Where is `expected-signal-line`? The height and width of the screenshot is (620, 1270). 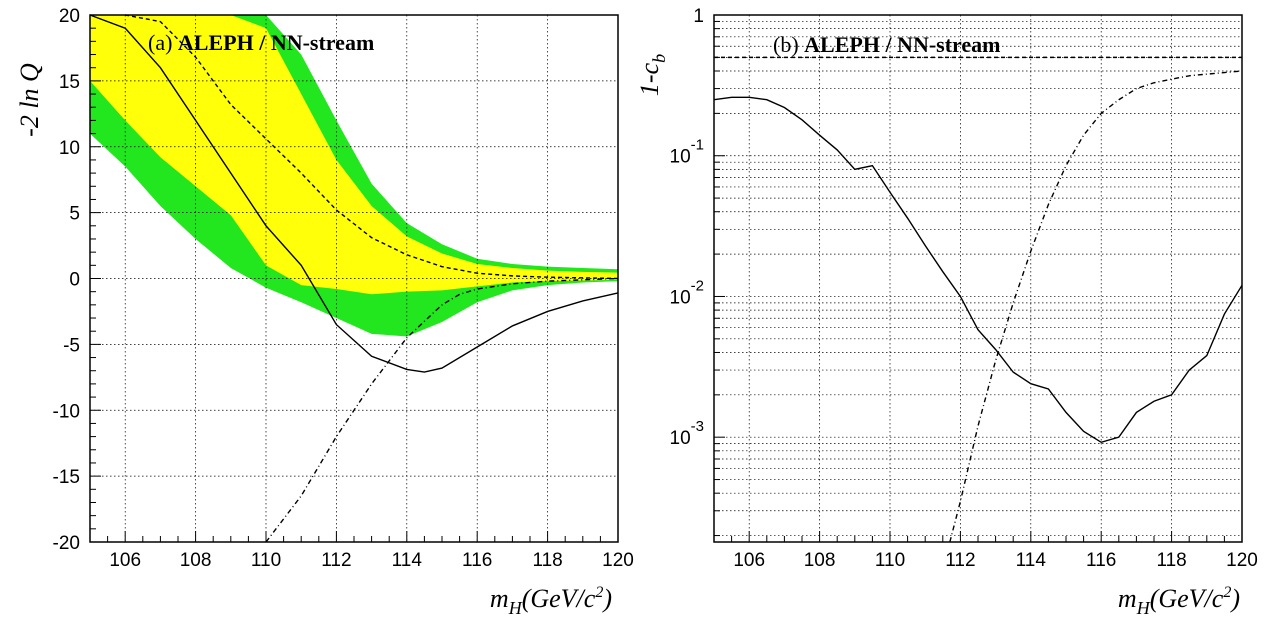 expected-signal-line is located at coordinates (442, 410).